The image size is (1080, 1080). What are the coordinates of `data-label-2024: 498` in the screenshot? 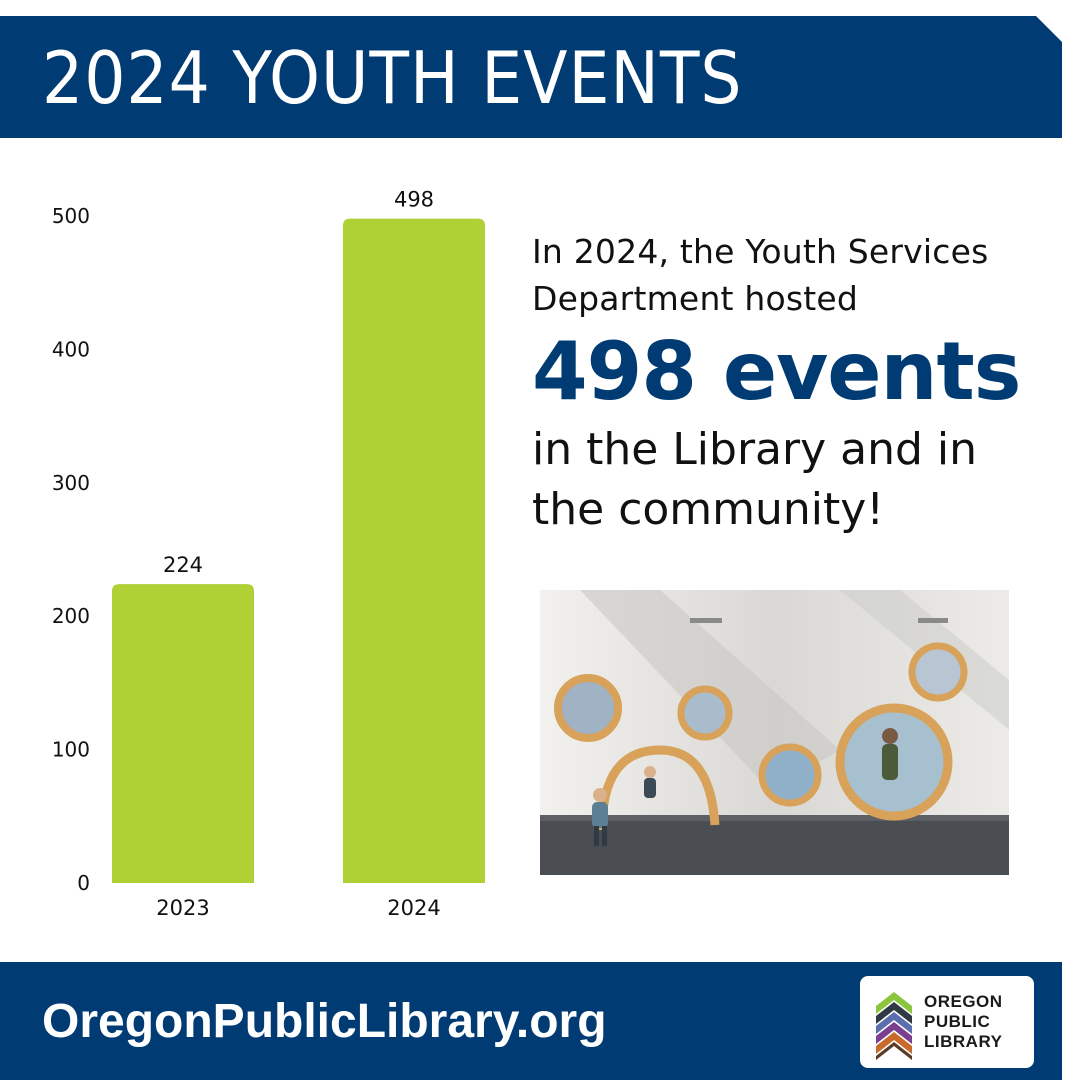 It's located at (414, 200).